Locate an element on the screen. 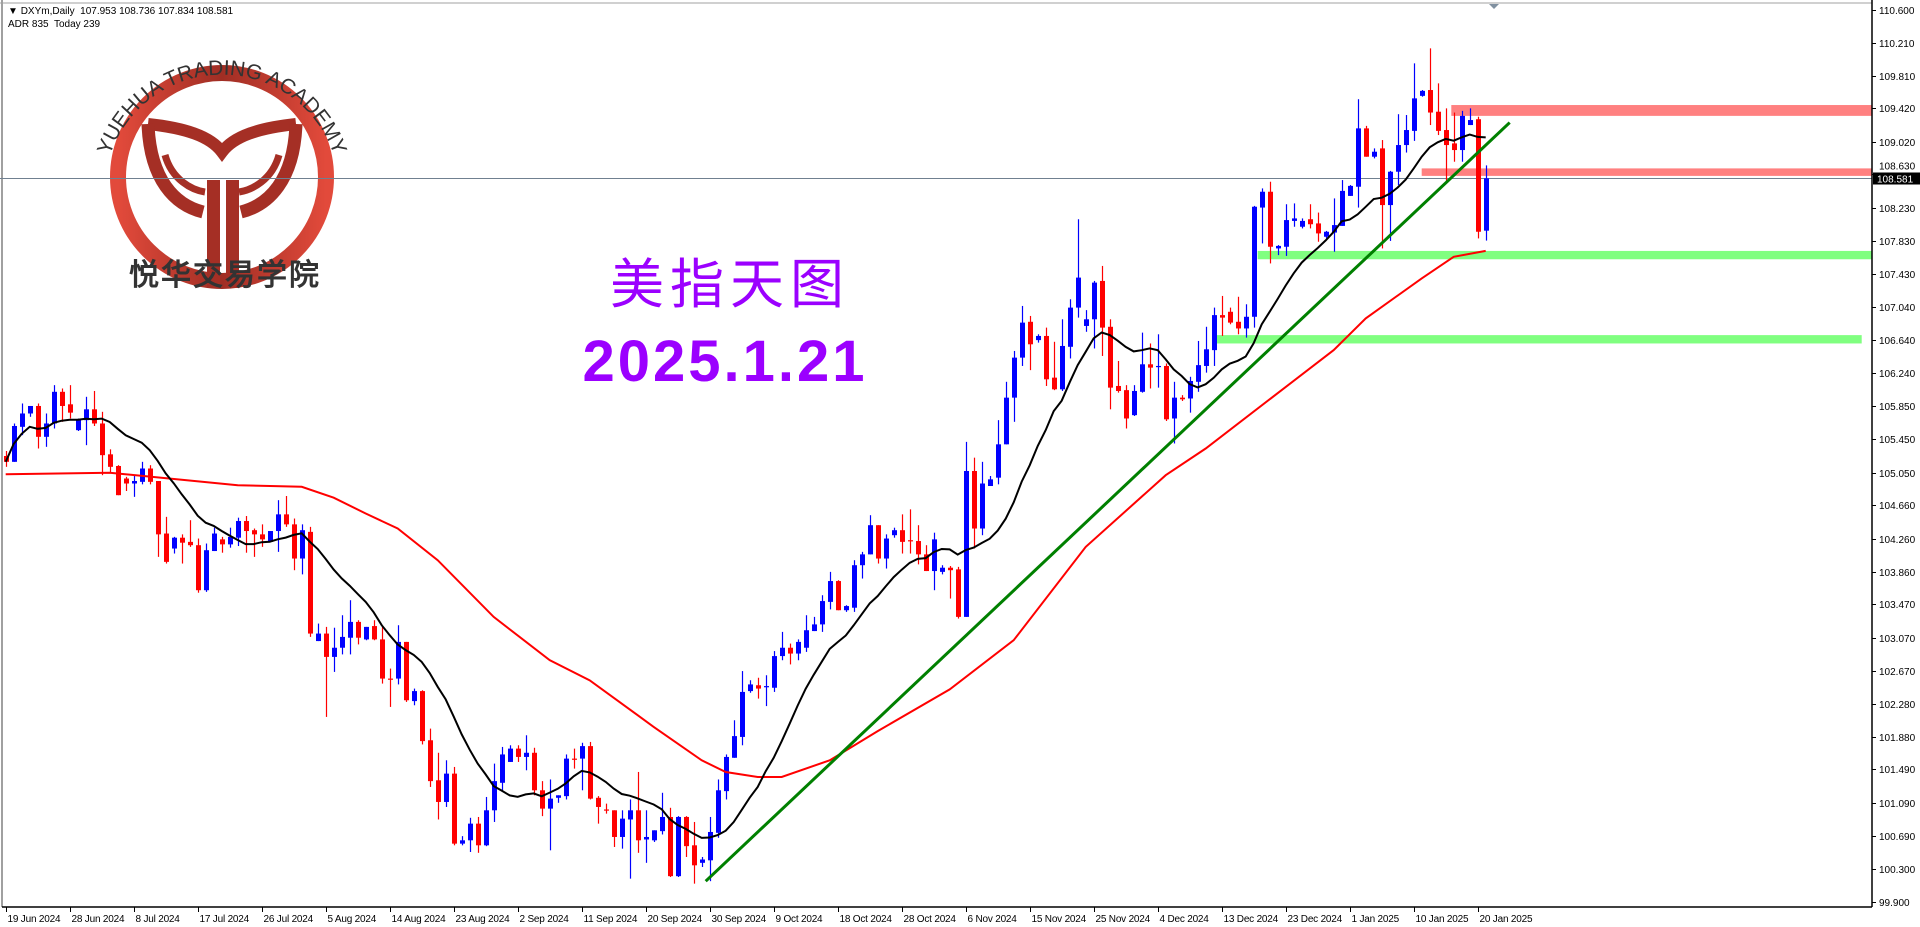 This screenshot has width=1920, height=927. triangle-down-icon: ▼ is located at coordinates (14, 11).